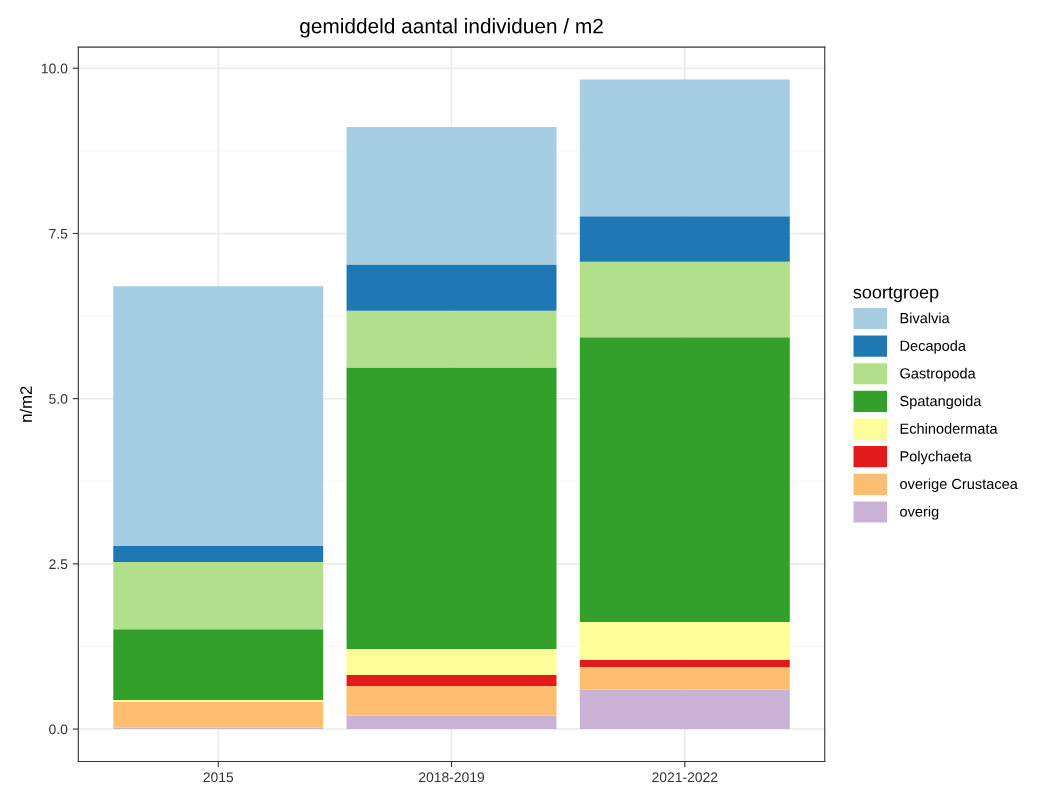 Image resolution: width=1044 pixels, height=785 pixels. I want to click on legend-label: Spatangoida, so click(941, 402).